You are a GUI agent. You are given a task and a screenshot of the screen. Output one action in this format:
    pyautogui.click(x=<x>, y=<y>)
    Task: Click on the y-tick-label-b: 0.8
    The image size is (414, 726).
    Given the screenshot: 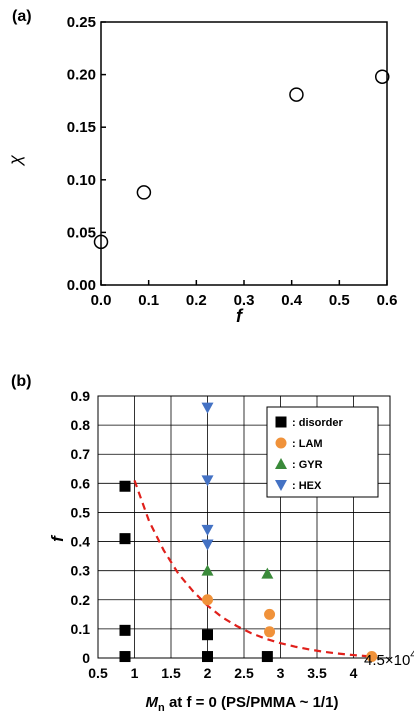 What is the action you would take?
    pyautogui.click(x=81, y=425)
    